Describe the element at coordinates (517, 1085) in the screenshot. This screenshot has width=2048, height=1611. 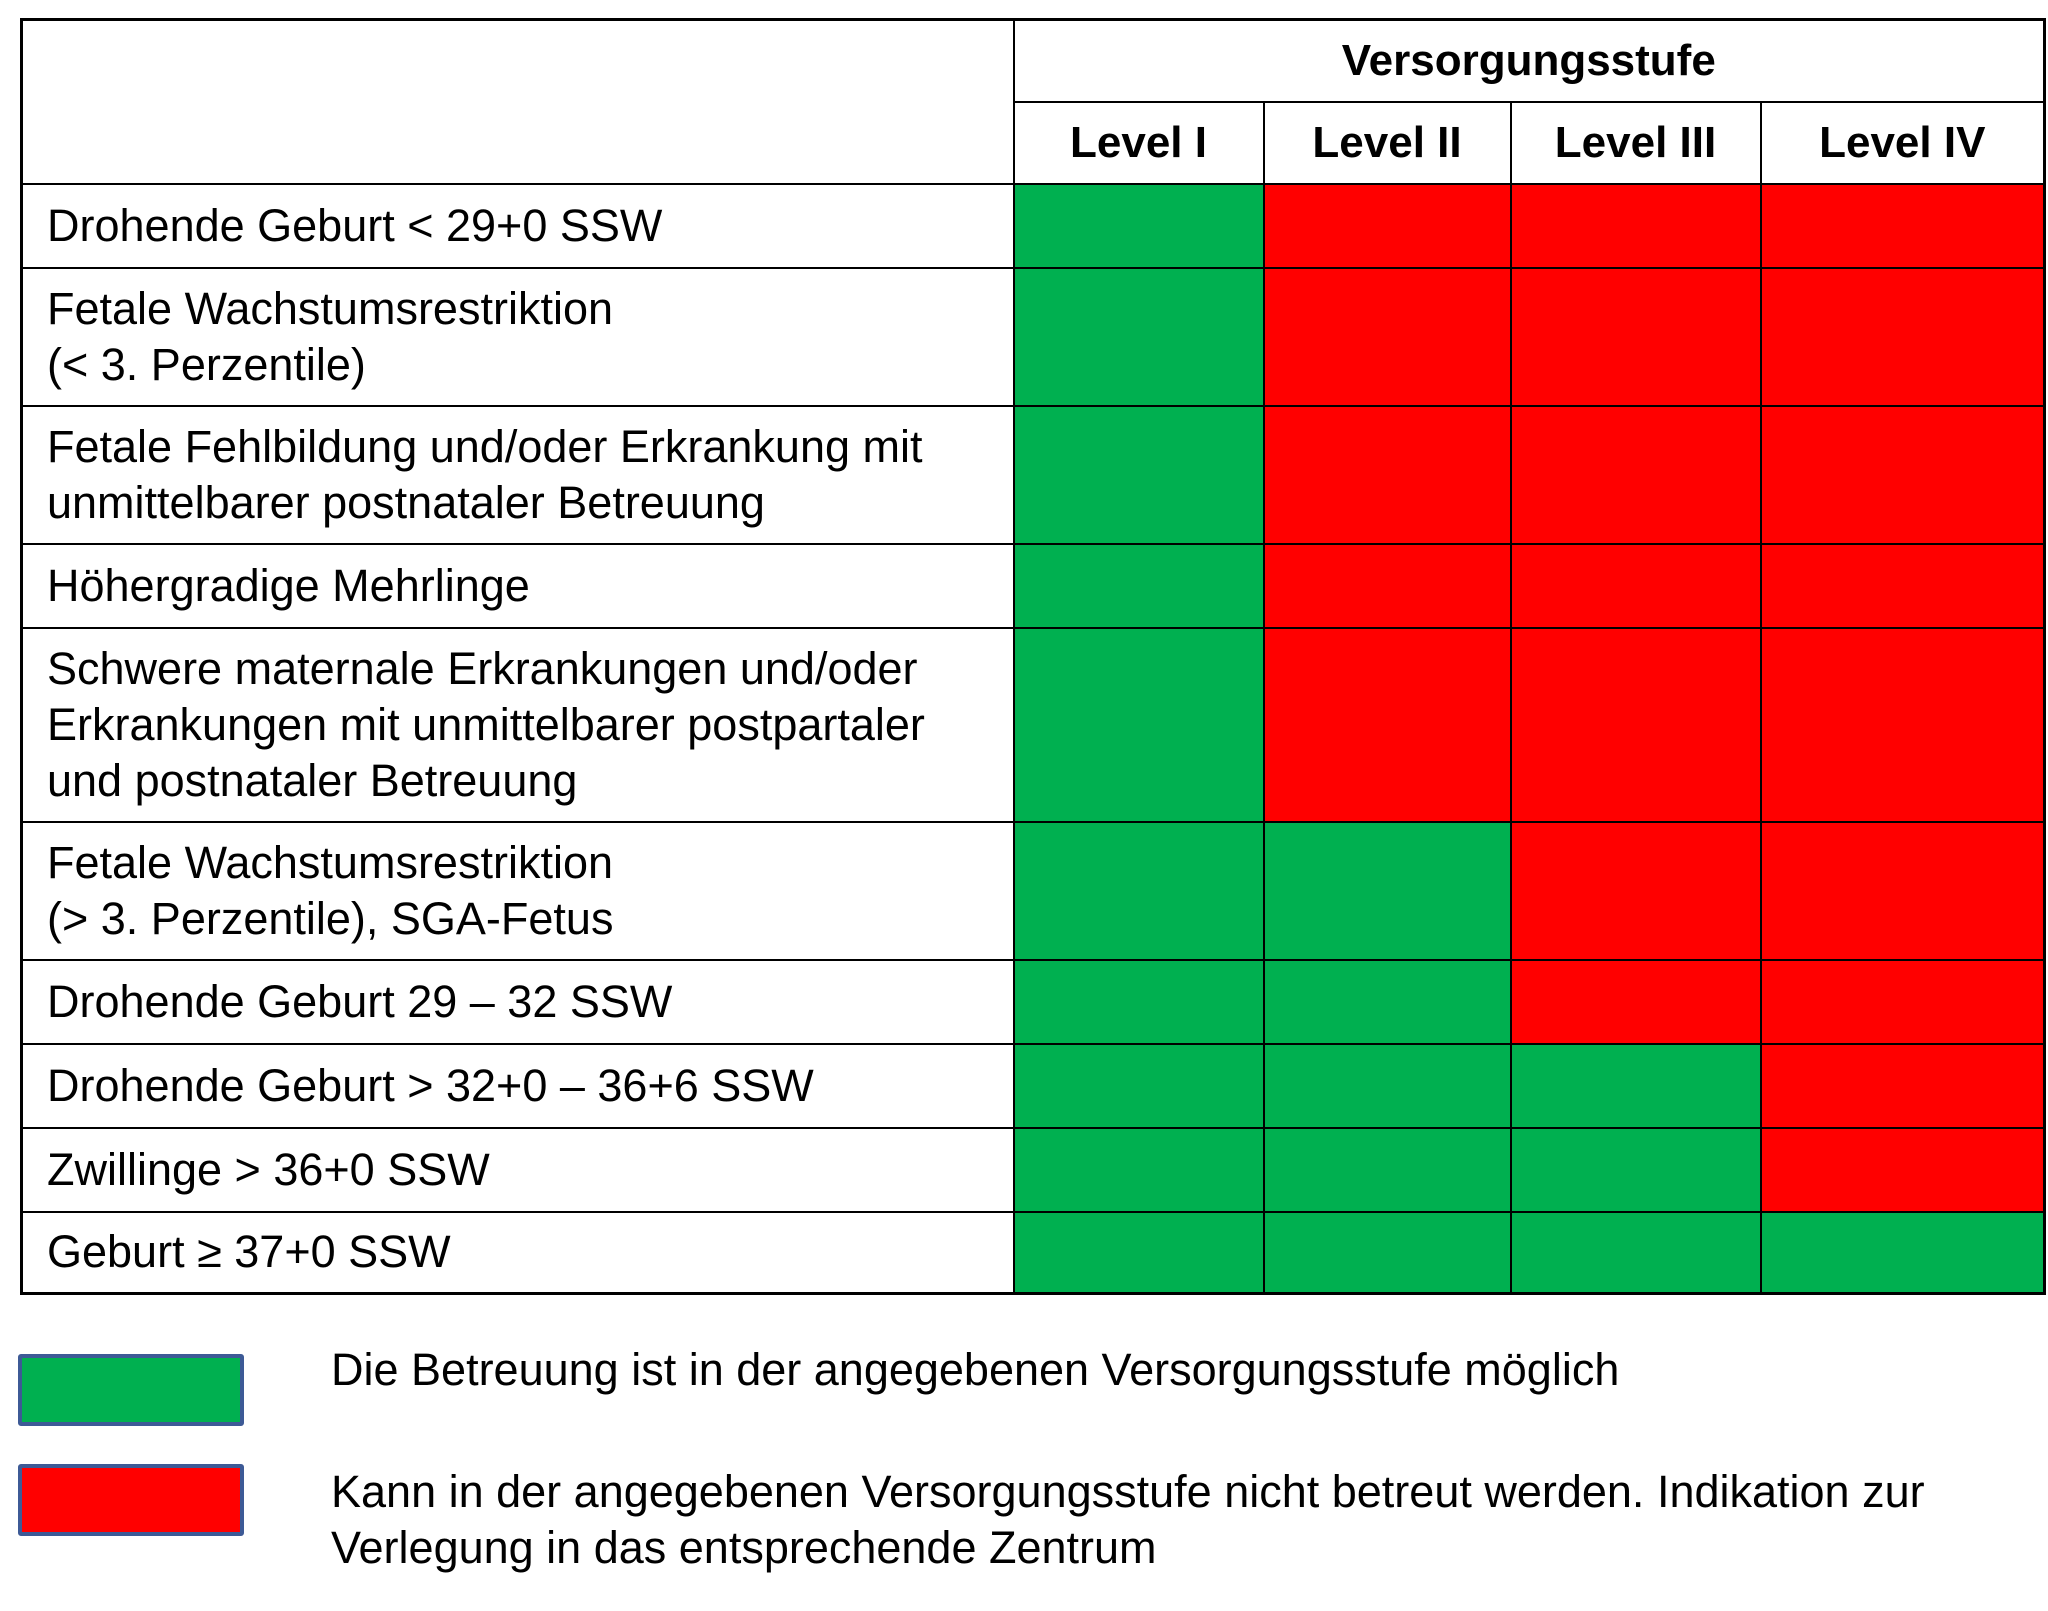
I see `row-label: Drohende Geburt > 32+0 – 36+6 SSW` at that location.